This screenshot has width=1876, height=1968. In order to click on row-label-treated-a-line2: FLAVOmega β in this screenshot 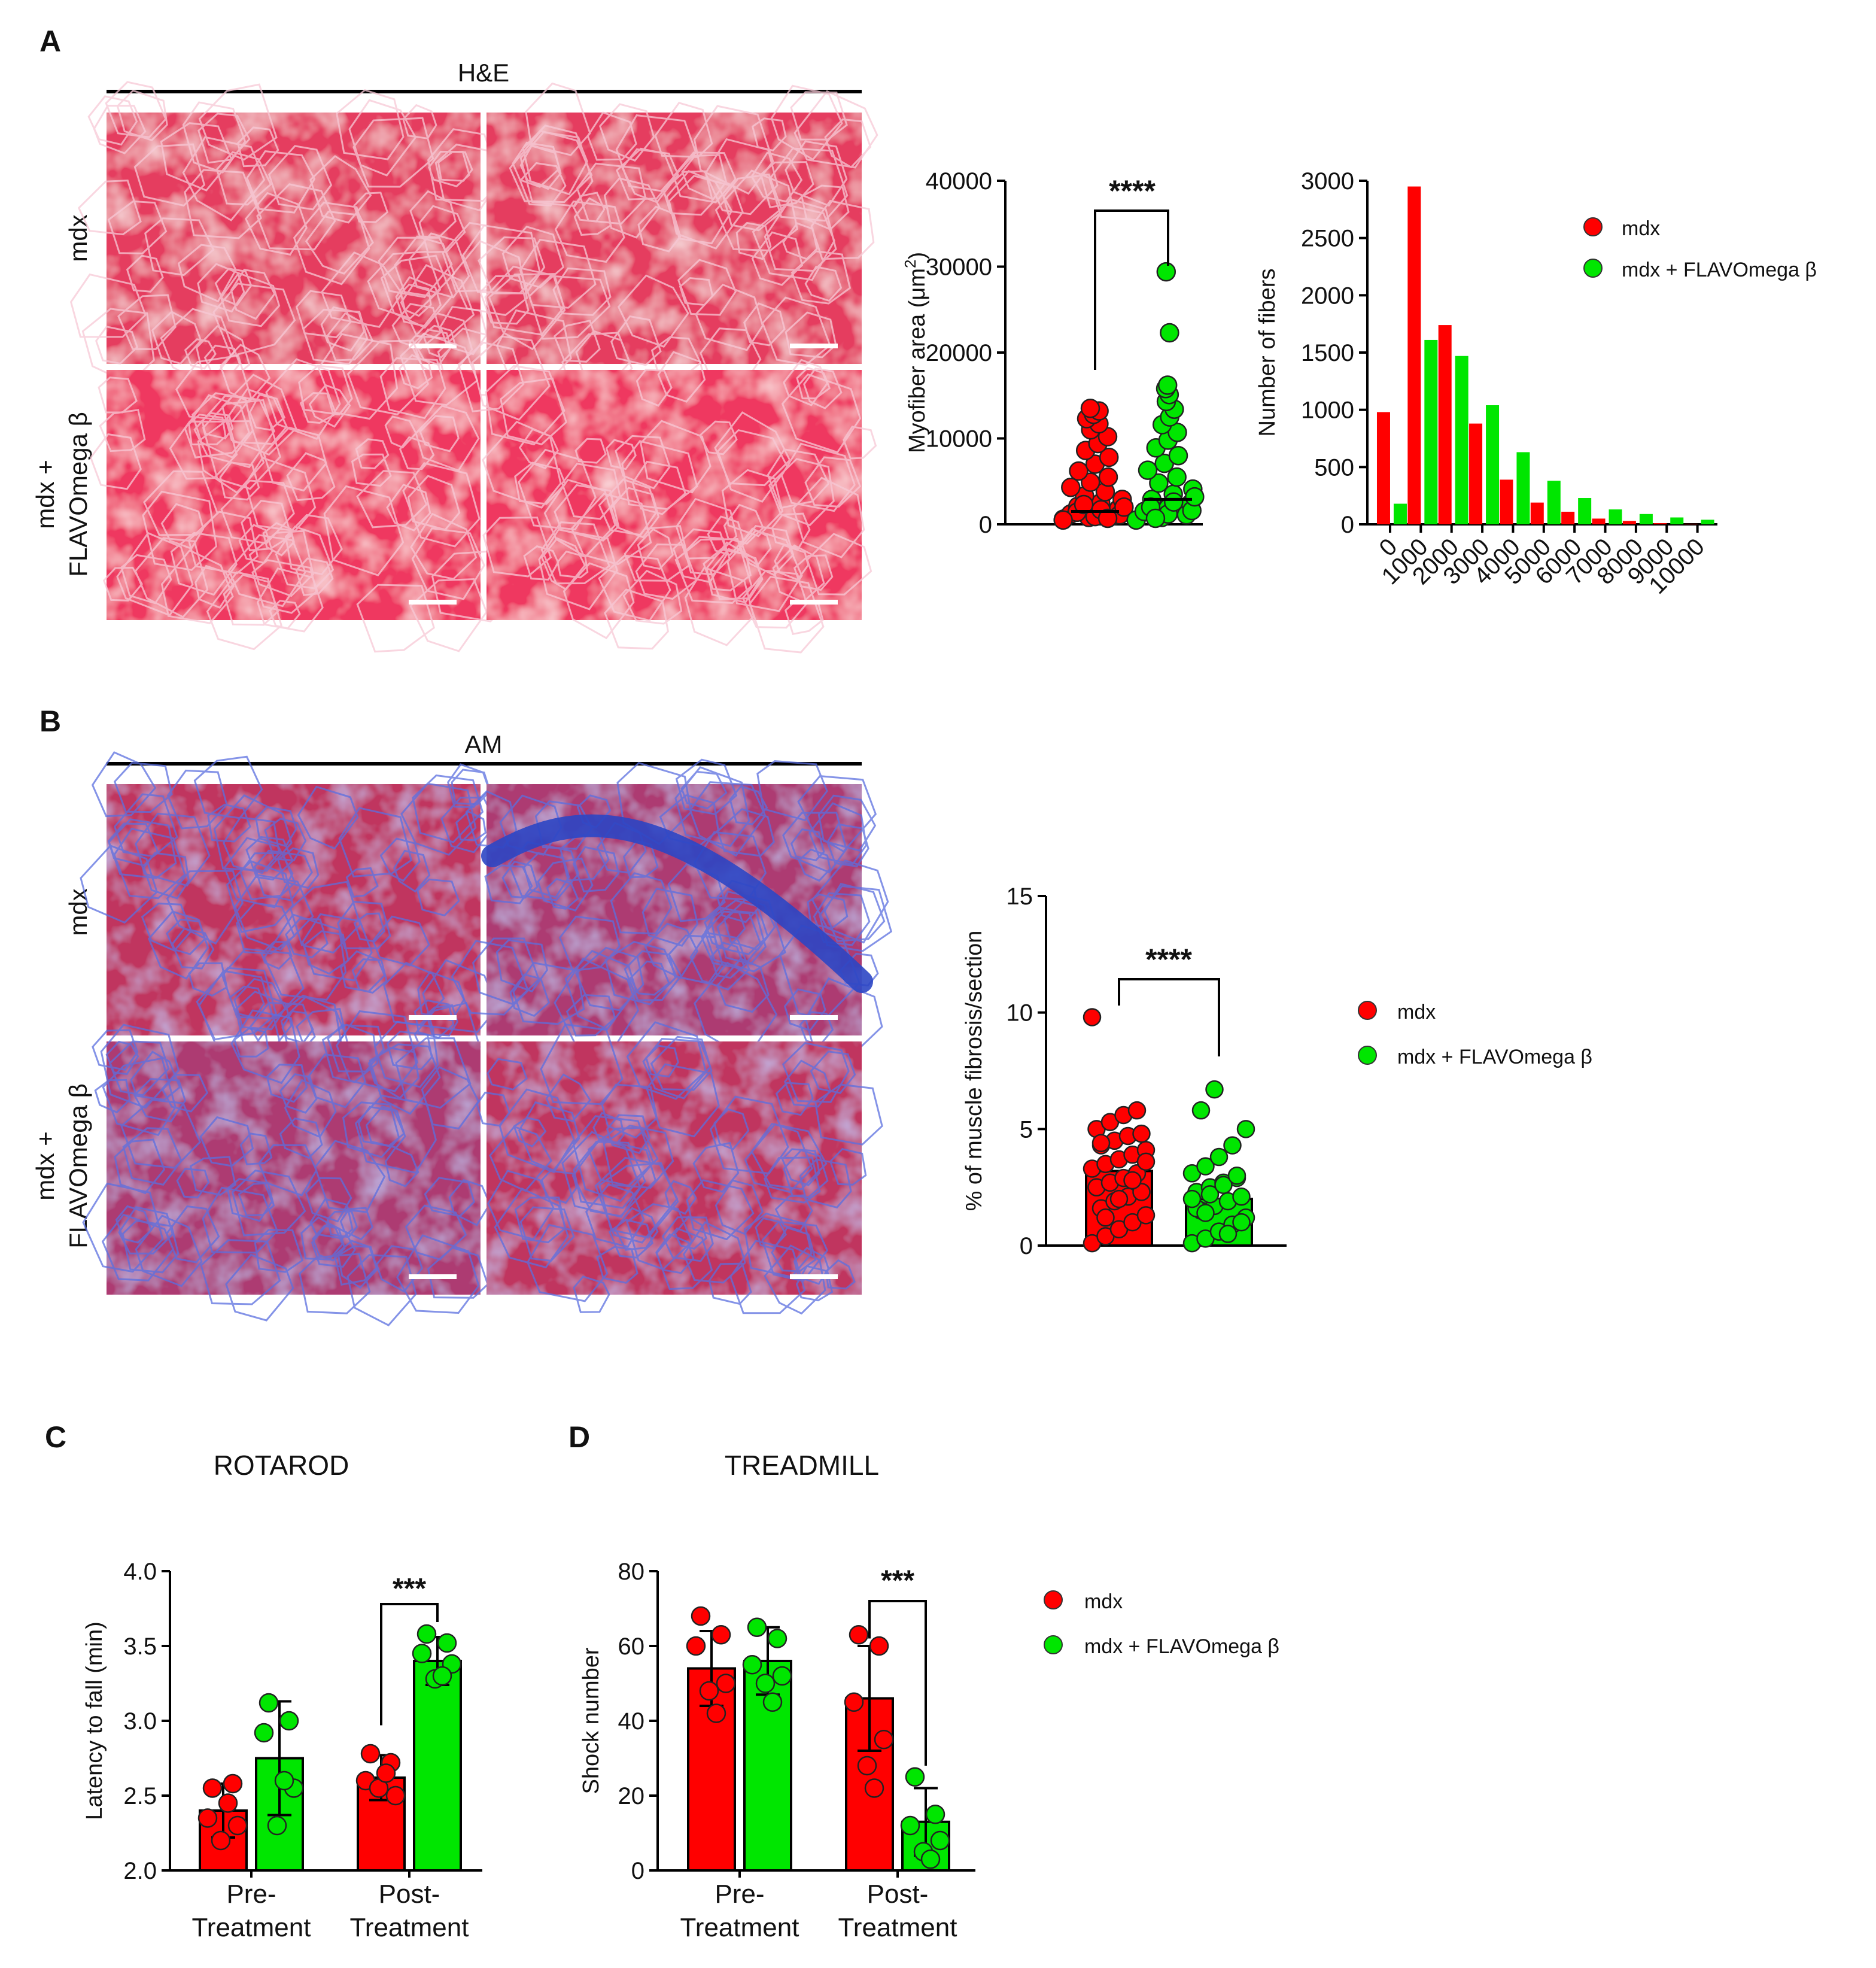, I will do `click(78, 494)`.